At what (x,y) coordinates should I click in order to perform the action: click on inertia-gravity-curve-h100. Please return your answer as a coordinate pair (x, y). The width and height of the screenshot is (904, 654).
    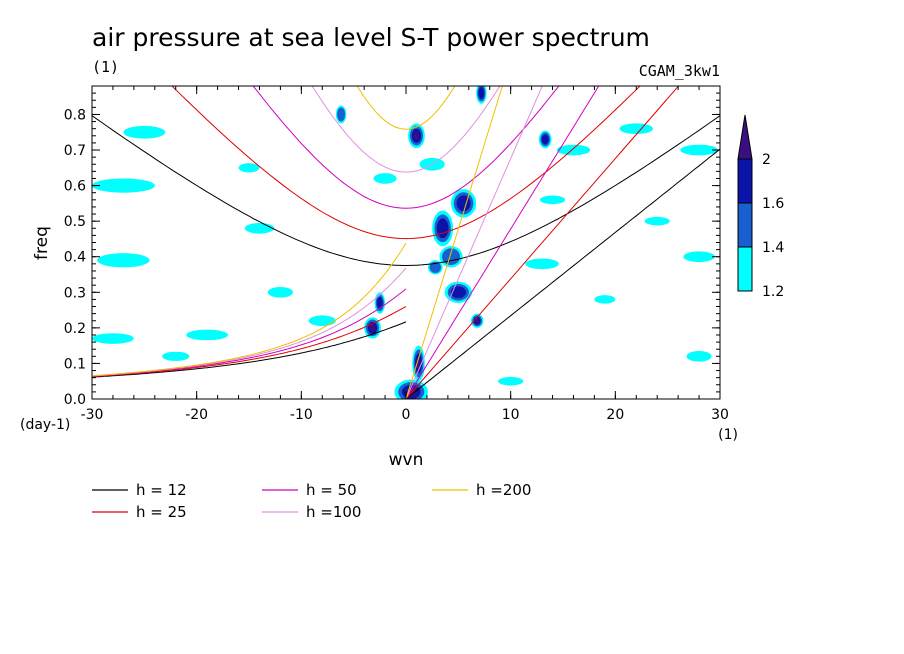
    Looking at the image, I should click on (406, 129).